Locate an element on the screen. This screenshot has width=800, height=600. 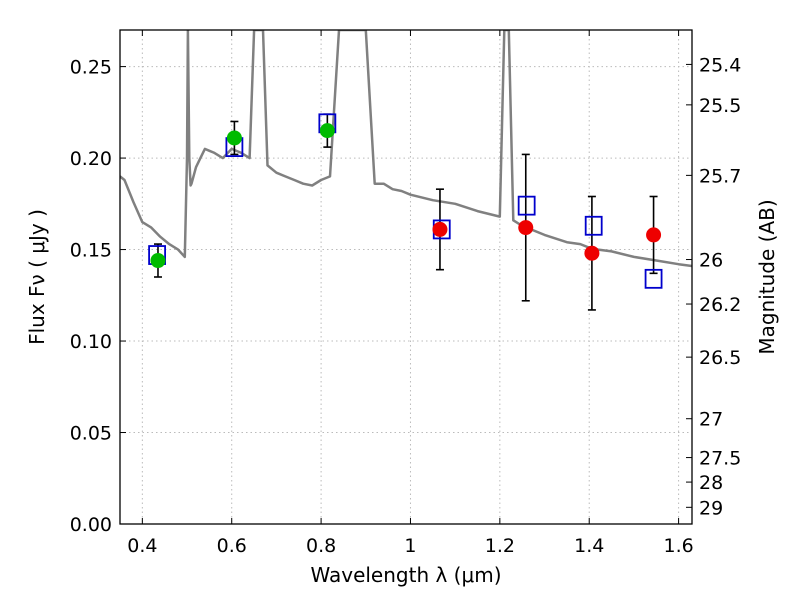
mag-tick-label: 26.5 is located at coordinates (720, 358).